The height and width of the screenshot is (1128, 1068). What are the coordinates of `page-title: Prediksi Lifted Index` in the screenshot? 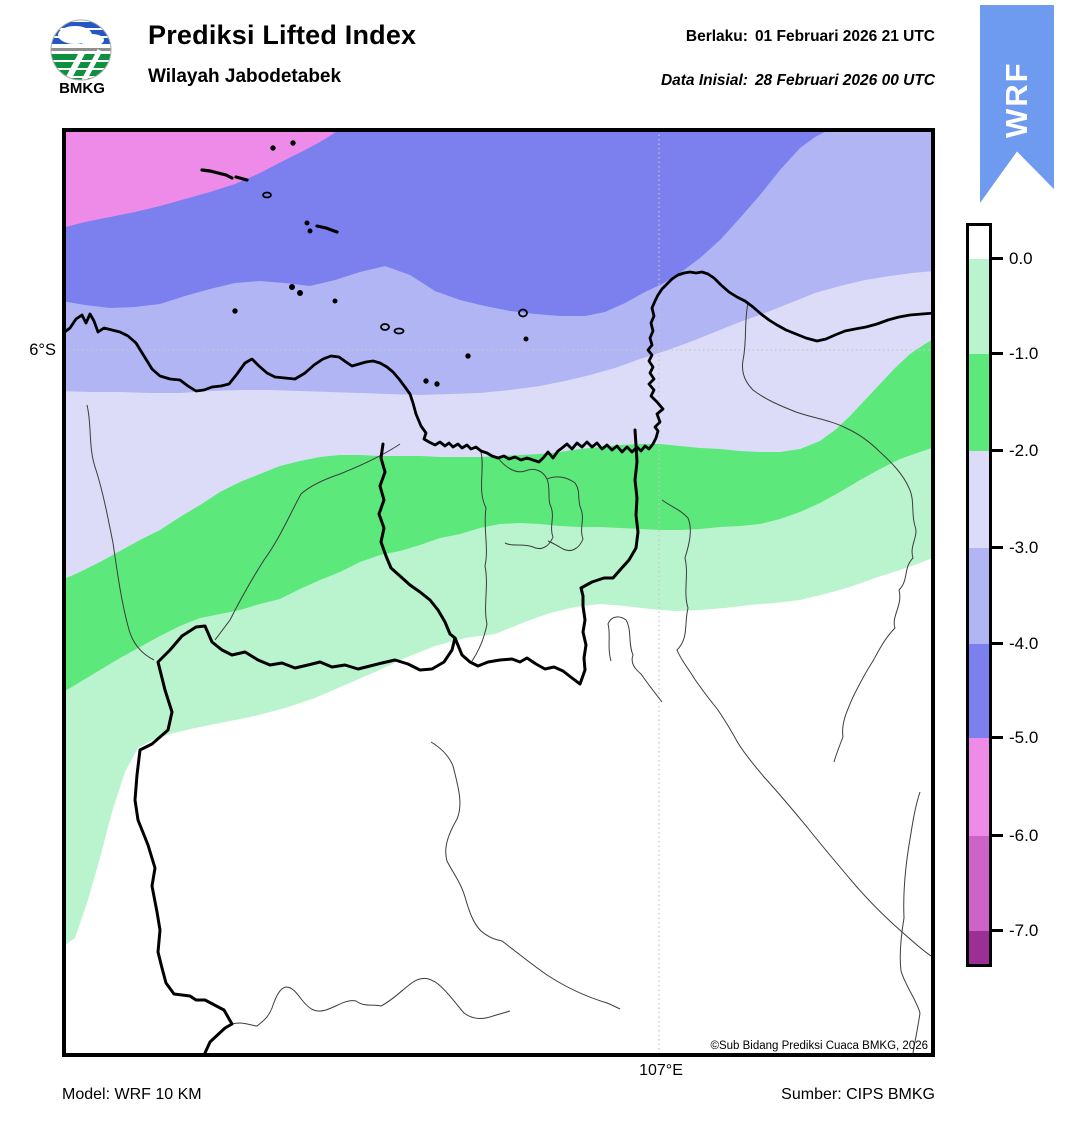 It's located at (282, 35).